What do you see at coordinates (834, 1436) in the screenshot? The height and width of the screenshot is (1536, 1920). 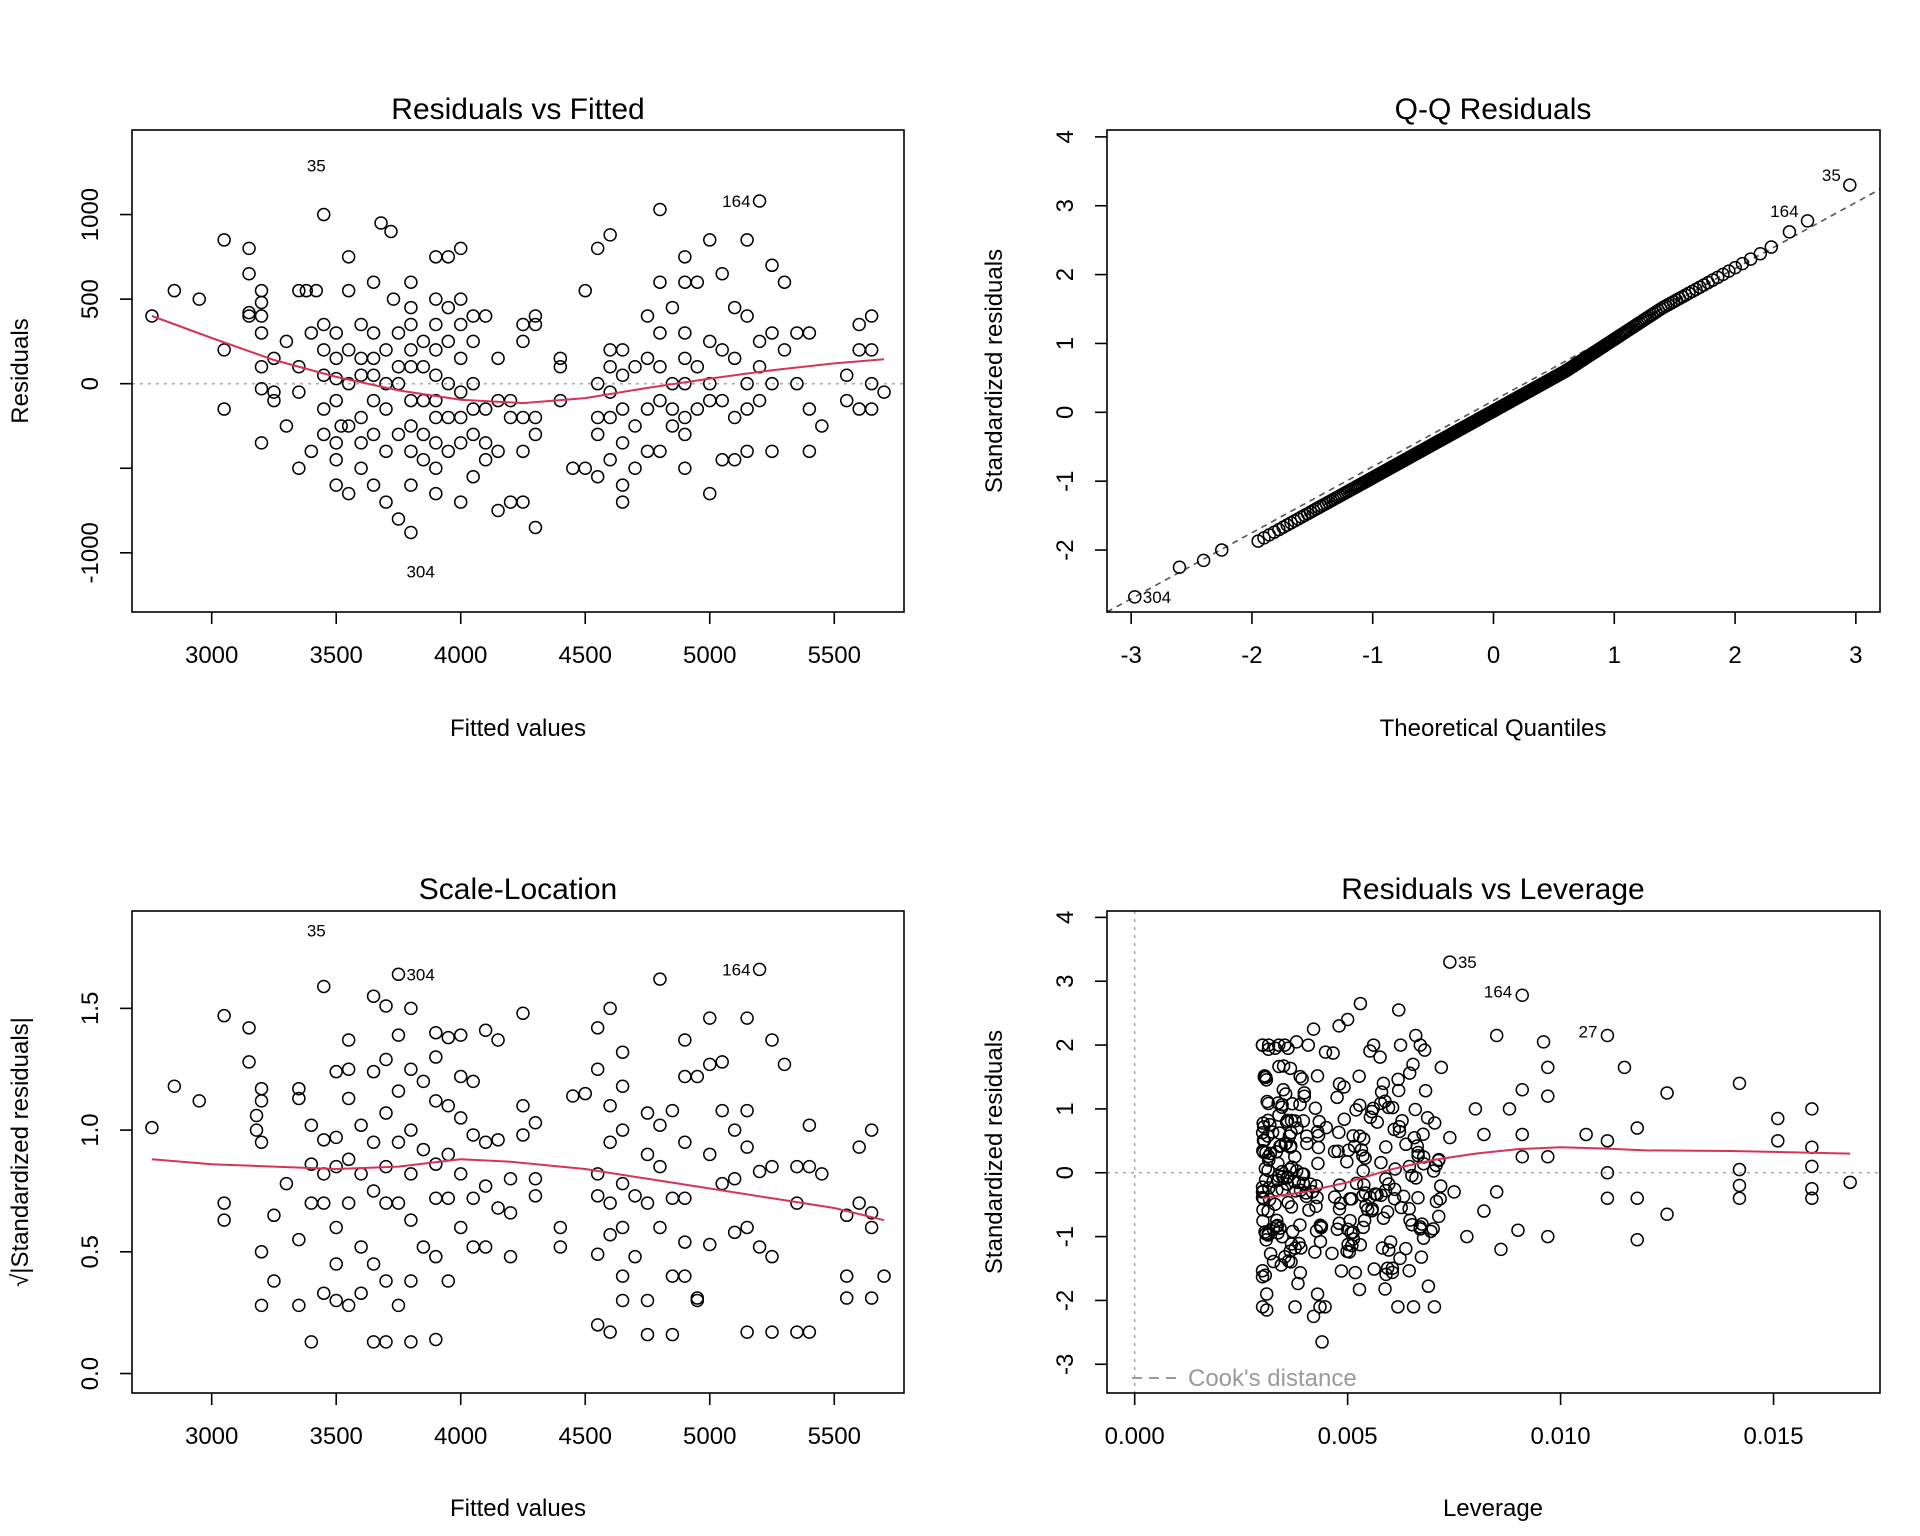 I see `x-tick-label: 5500` at bounding box center [834, 1436].